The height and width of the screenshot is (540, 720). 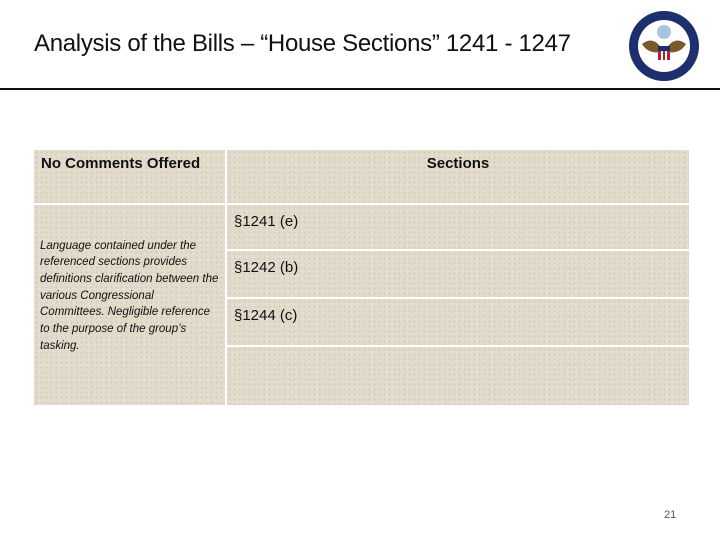 What do you see at coordinates (458, 227) in the screenshot?
I see `section-row: §1241 (e)` at bounding box center [458, 227].